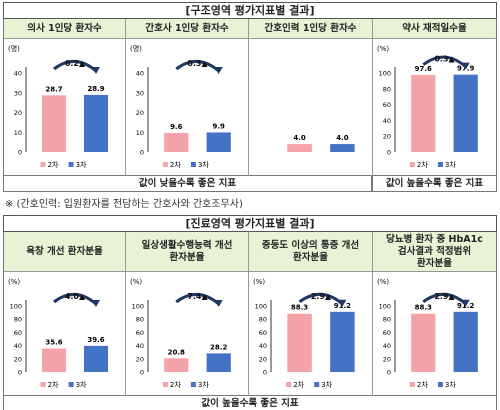 The image size is (500, 410). Describe the element at coordinates (434, 184) in the screenshot. I see `high-better-label: 값이 높을수록 좋은 지표` at that location.